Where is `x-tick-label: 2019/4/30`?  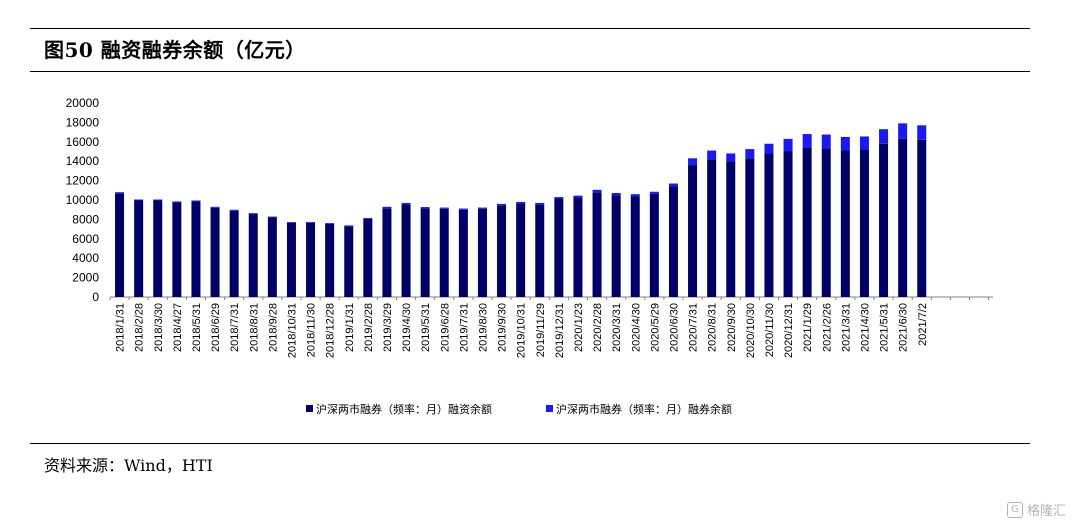
x-tick-label: 2019/4/30 is located at coordinates (407, 327).